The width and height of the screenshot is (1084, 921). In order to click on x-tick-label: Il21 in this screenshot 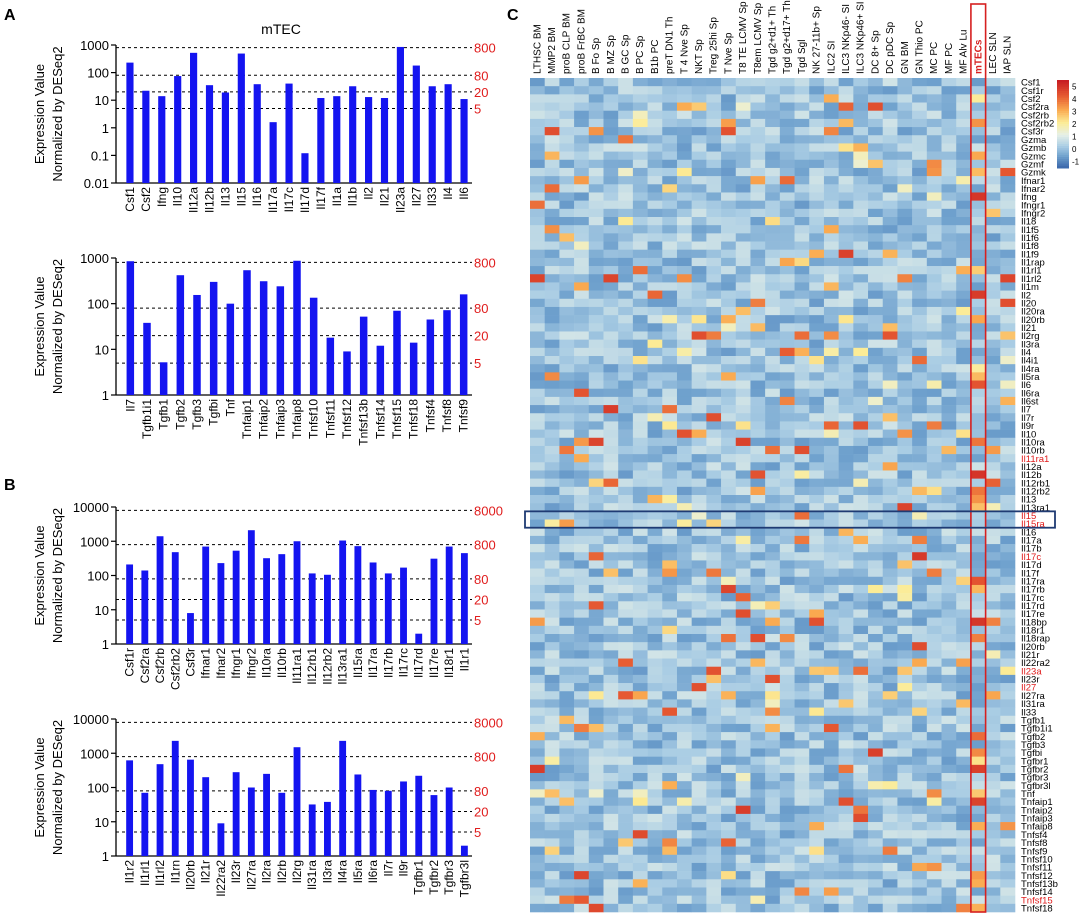, I will do `click(385, 197)`.